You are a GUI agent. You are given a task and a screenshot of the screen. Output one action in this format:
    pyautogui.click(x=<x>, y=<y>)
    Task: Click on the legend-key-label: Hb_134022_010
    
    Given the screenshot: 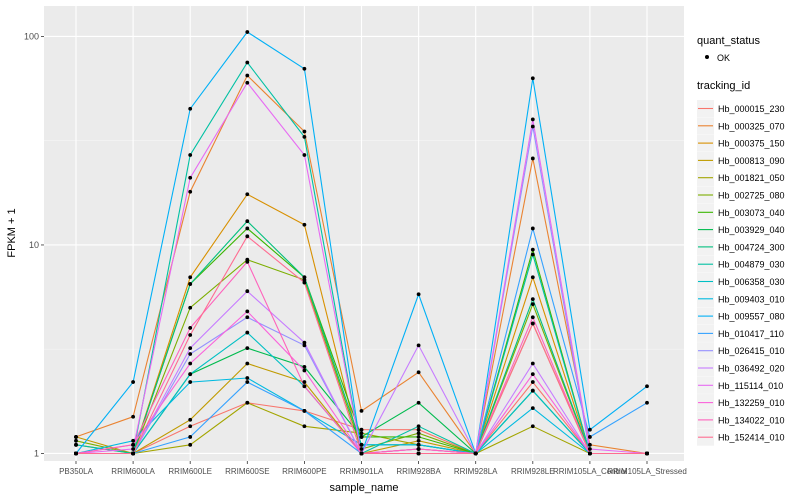 What is the action you would take?
    pyautogui.click(x=751, y=420)
    